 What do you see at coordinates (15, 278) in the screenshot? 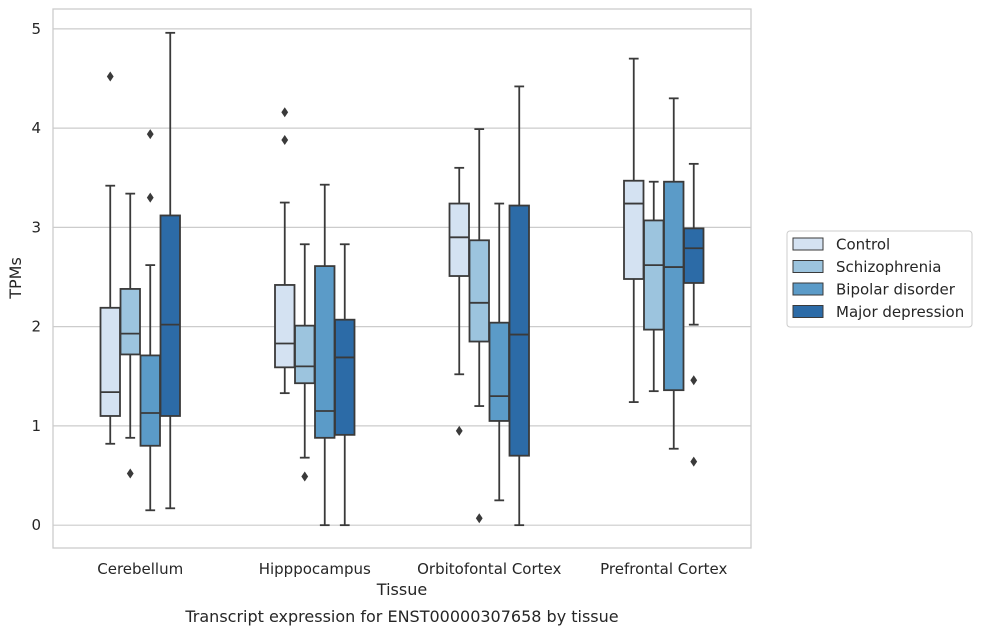
I see `y-axis-label: TPMs` at bounding box center [15, 278].